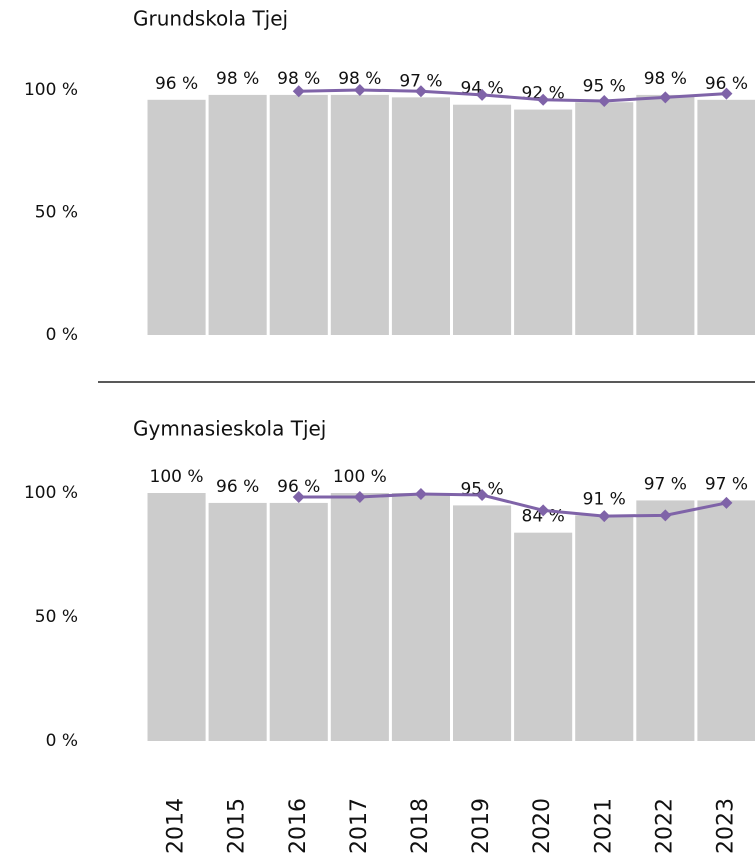  What do you see at coordinates (420, 826) in the screenshot?
I see `x-tick-label: 2018` at bounding box center [420, 826].